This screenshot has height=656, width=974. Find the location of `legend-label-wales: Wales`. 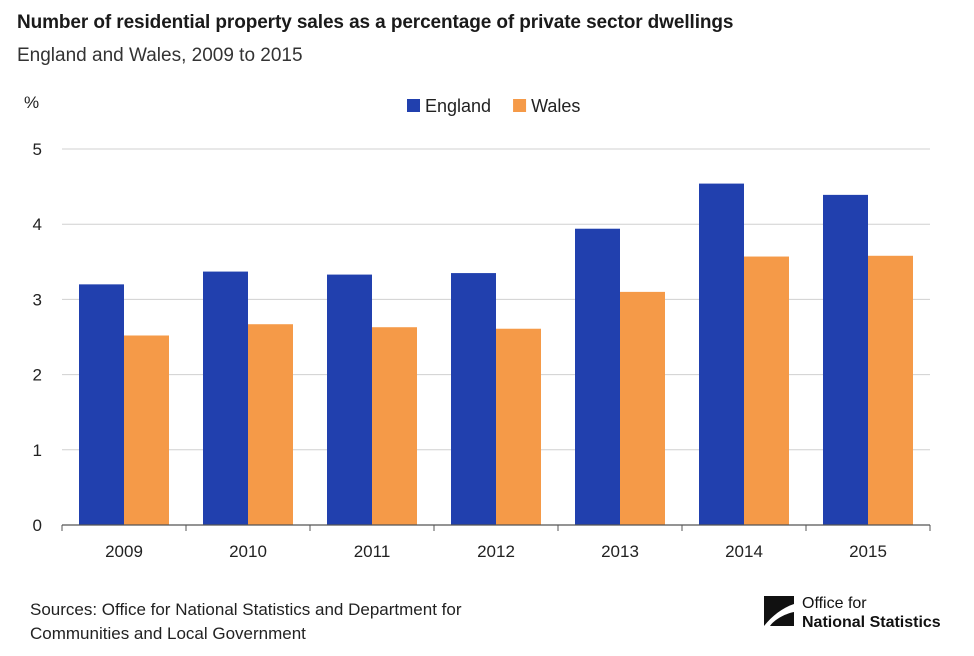

legend-label-wales: Wales is located at coordinates (555, 106).